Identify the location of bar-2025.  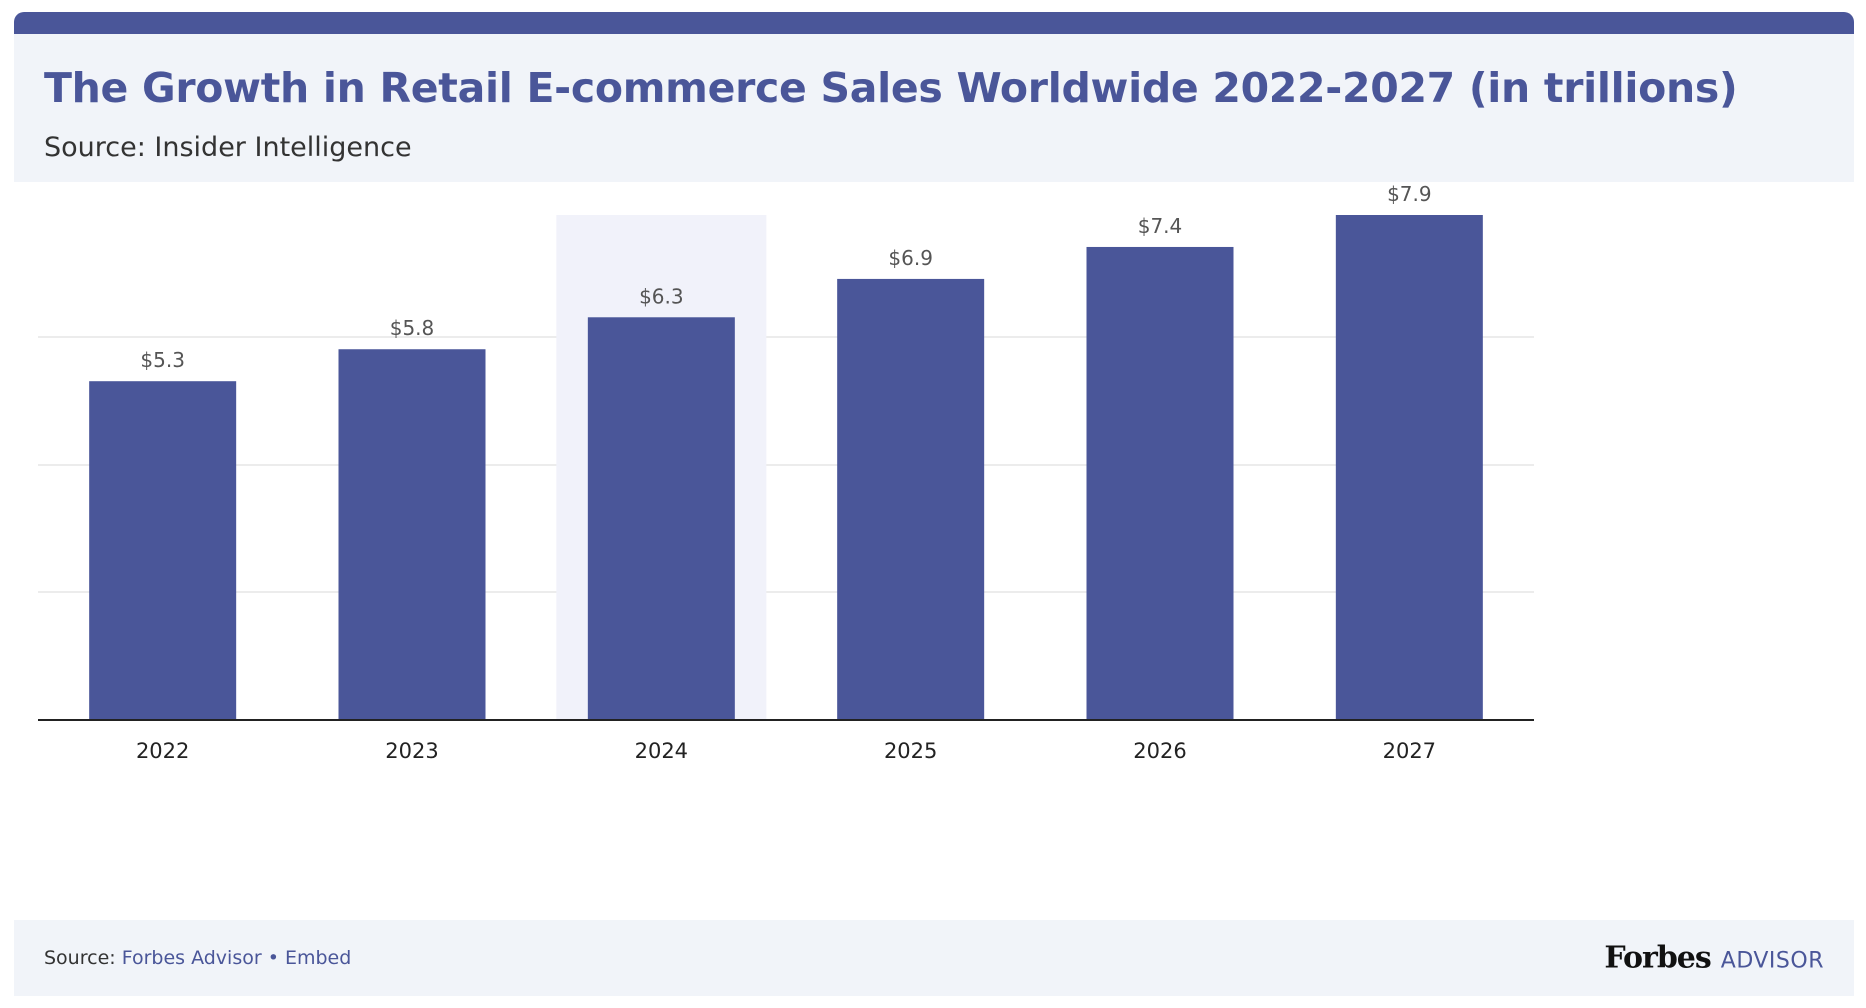
(911, 499).